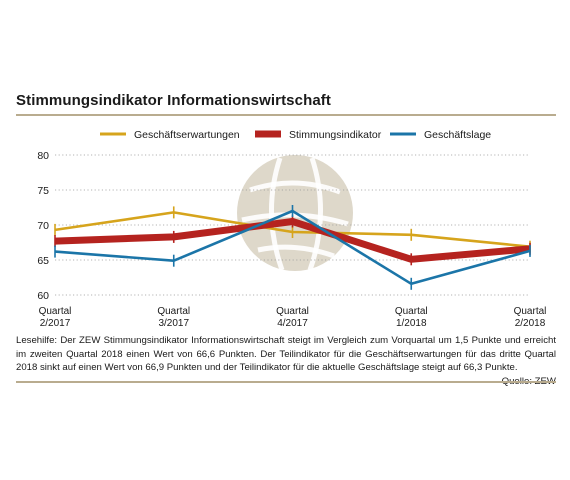 Image resolution: width=570 pixels, height=480 pixels. I want to click on y-tick-label: 80, so click(43, 156).